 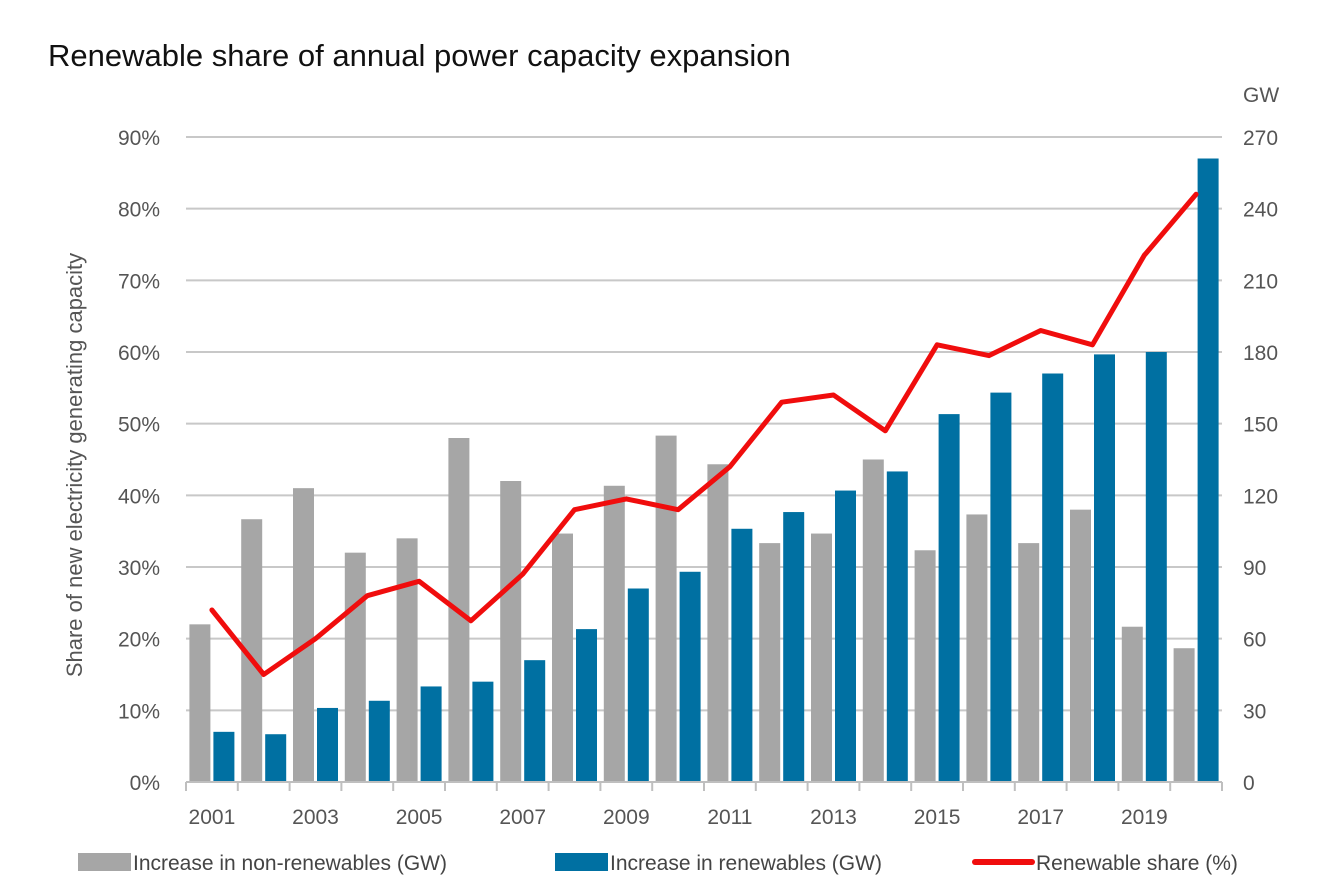 What do you see at coordinates (212, 817) in the screenshot?
I see `x-tick-label: 2001` at bounding box center [212, 817].